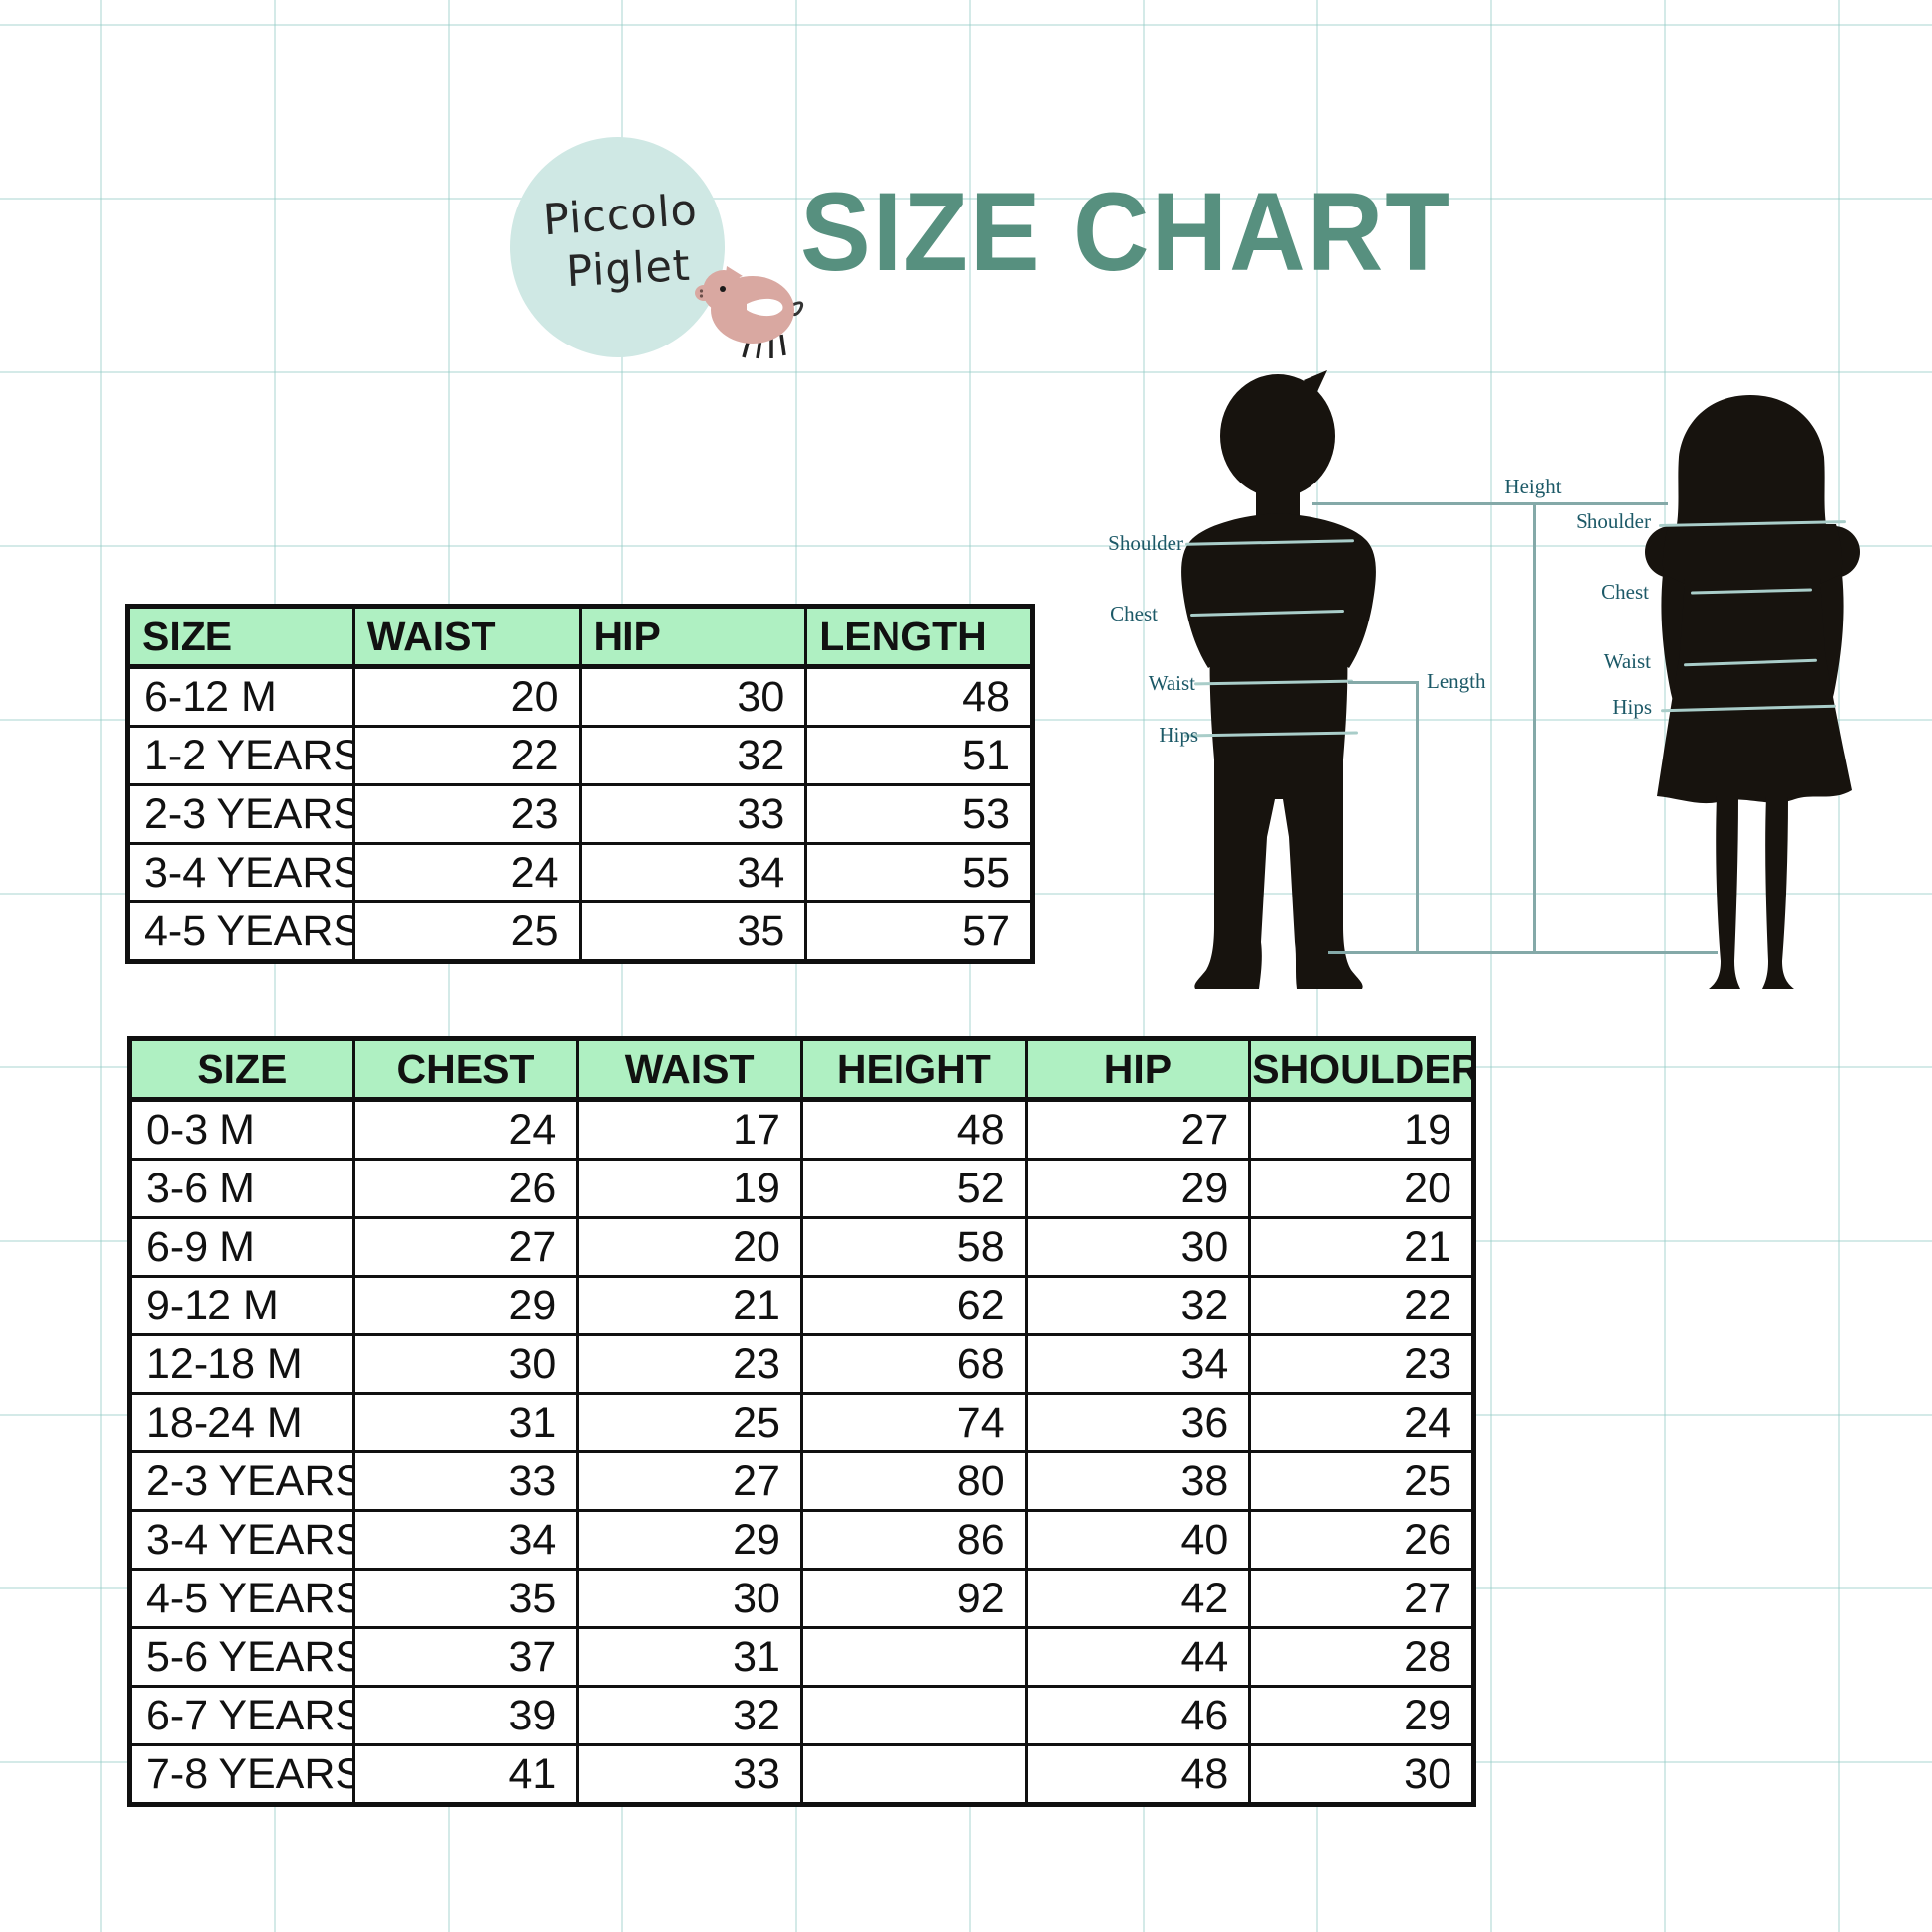 This screenshot has width=1932, height=1932. I want to click on table-cell: 80, so click(914, 1481).